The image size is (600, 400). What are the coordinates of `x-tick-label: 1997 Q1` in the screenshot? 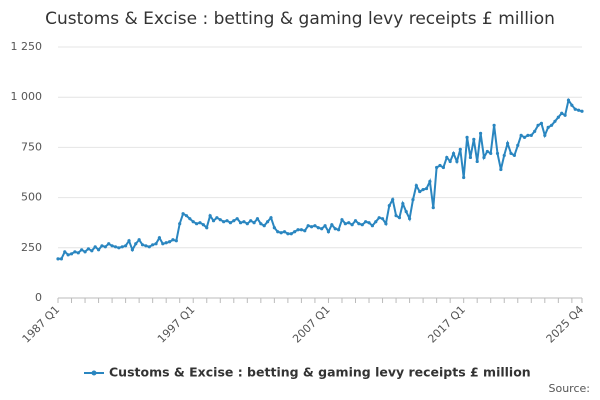 It's located at (176, 324).